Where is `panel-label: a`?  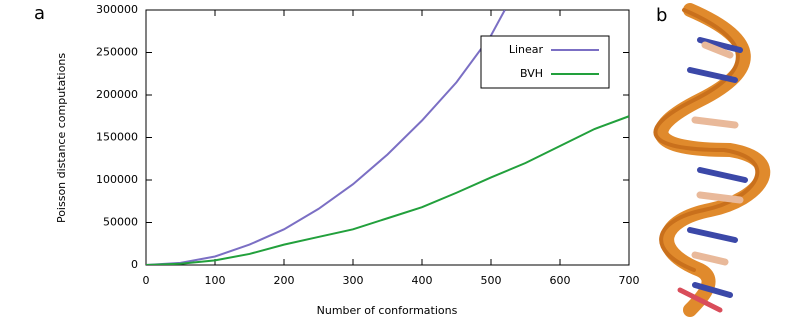 panel-label: a is located at coordinates (39, 13).